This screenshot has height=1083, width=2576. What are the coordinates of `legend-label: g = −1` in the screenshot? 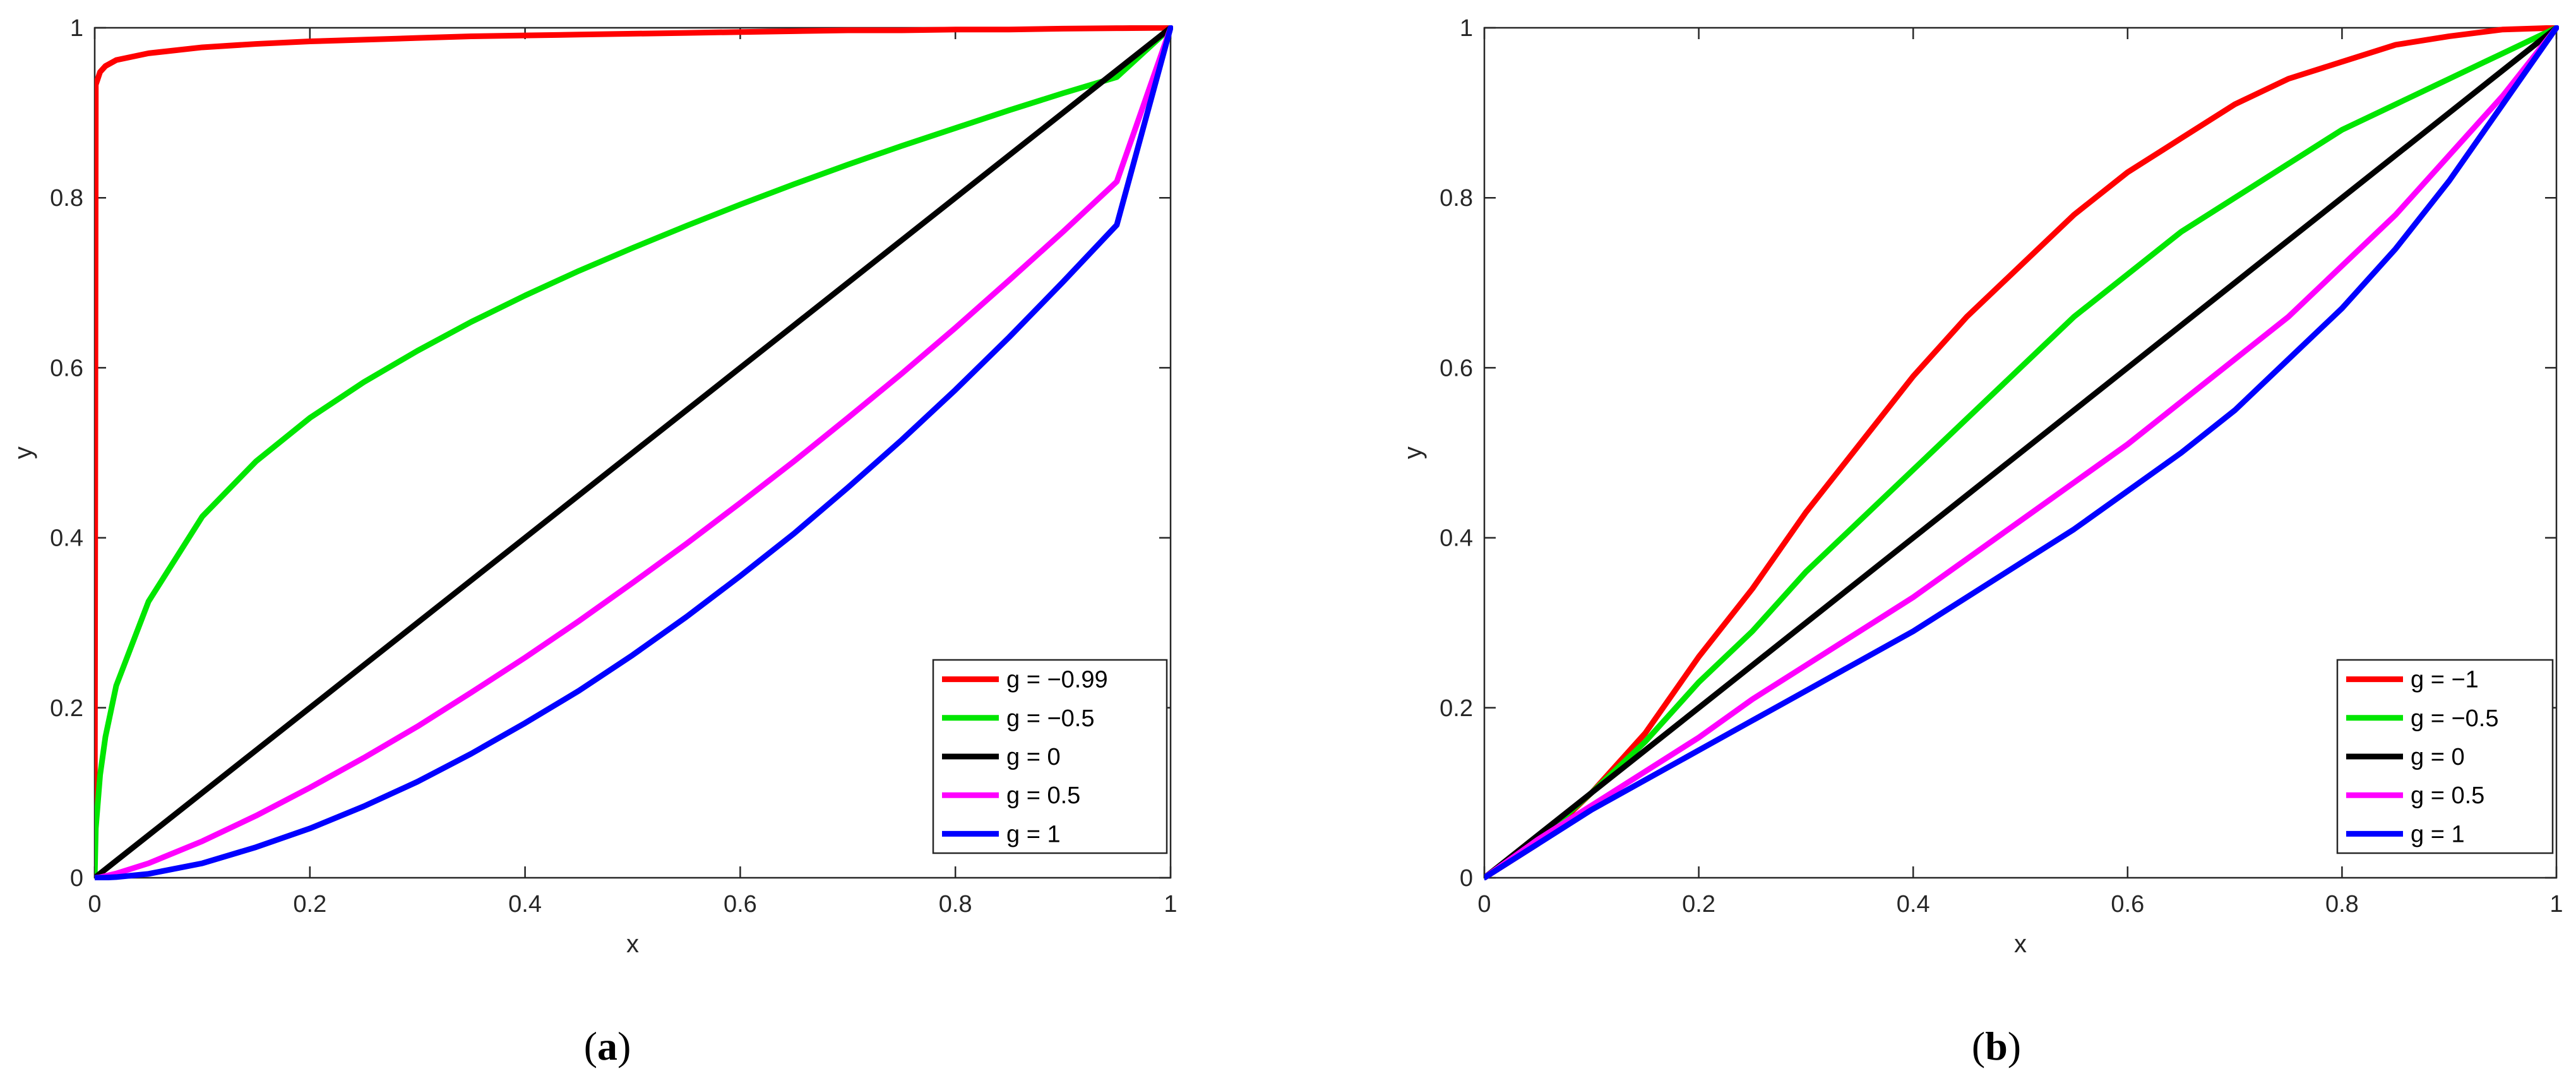 It's located at (2445, 680).